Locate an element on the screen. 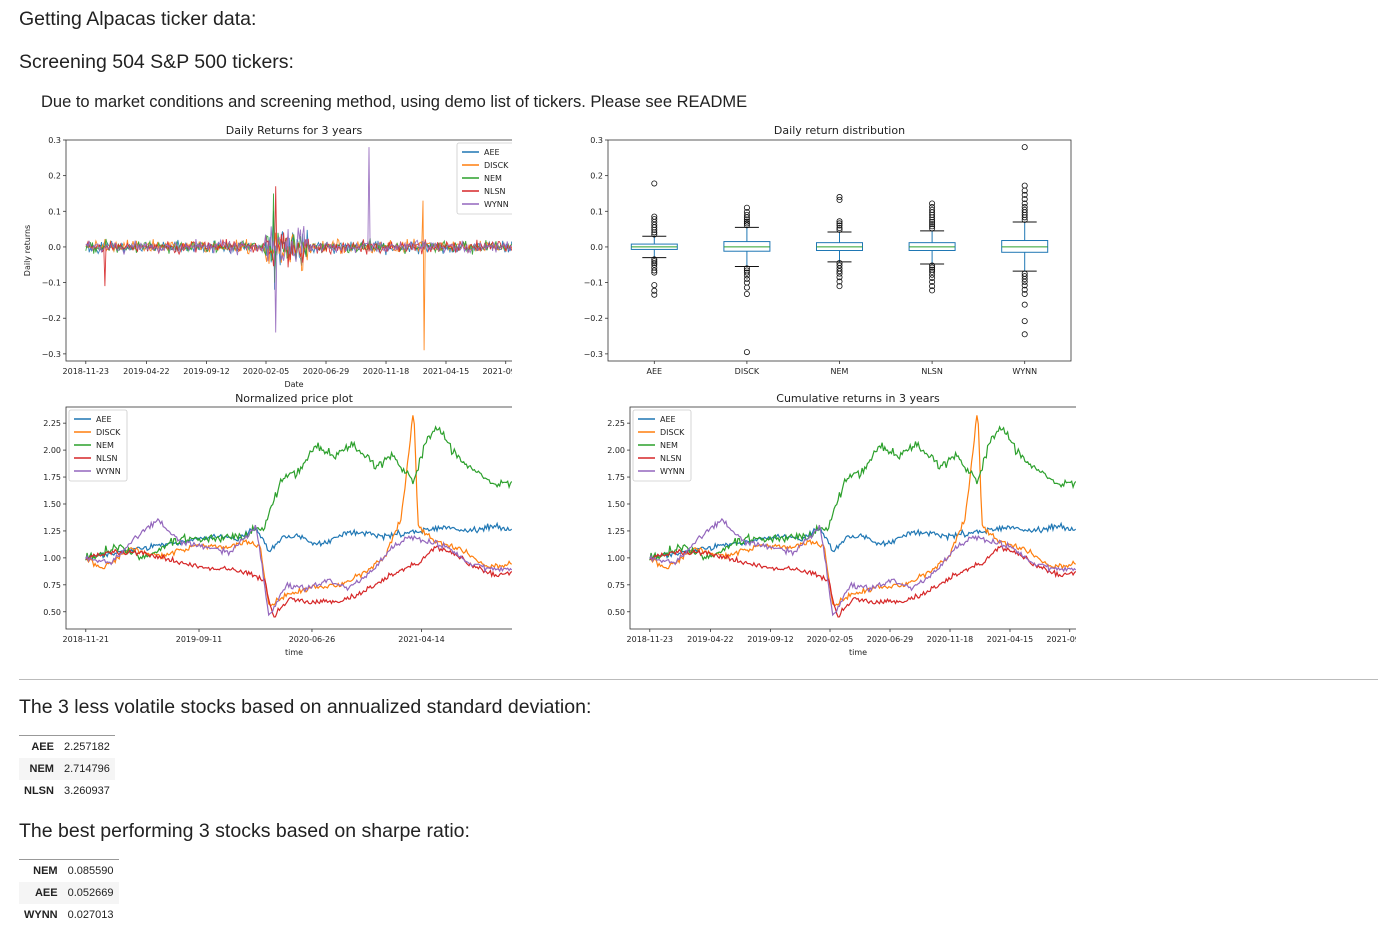 This screenshot has width=1378, height=943. ticker-cell: NEM is located at coordinates (41, 870).